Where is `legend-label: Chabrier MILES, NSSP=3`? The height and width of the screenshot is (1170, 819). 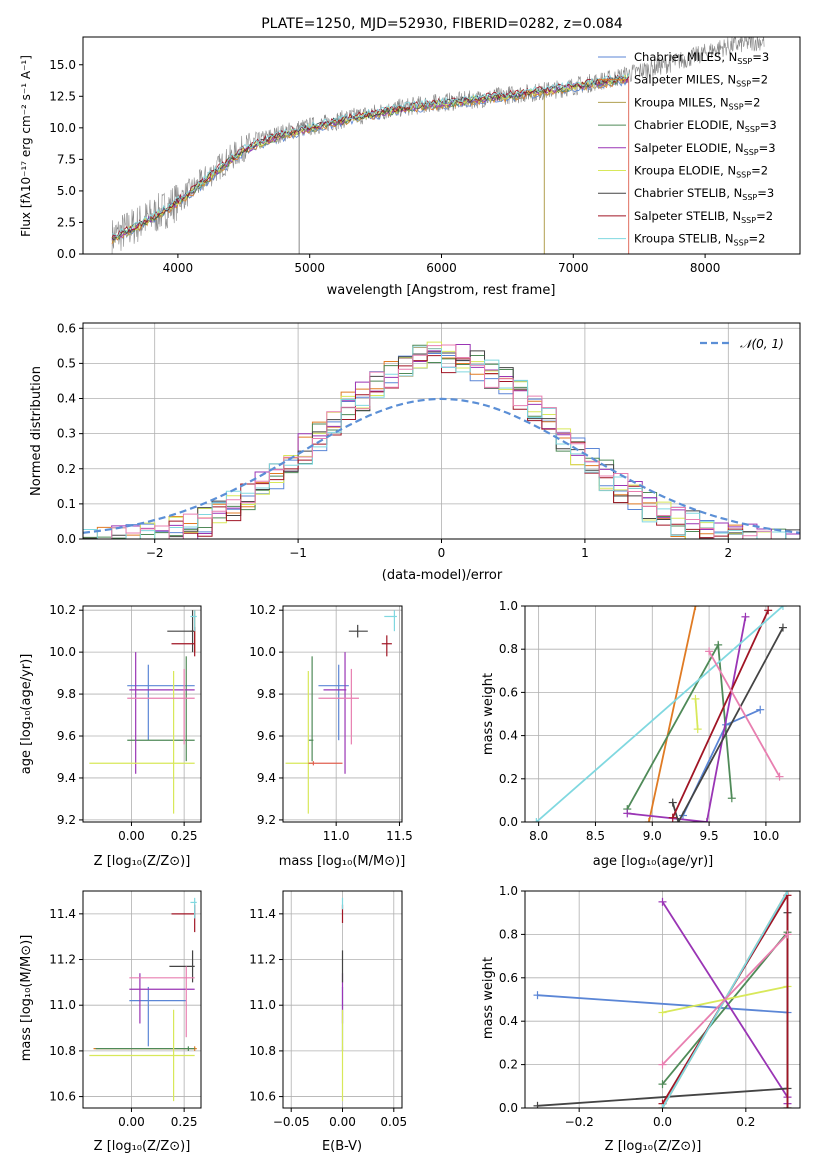
legend-label: Chabrier MILES, NSSP=3 is located at coordinates (701, 58).